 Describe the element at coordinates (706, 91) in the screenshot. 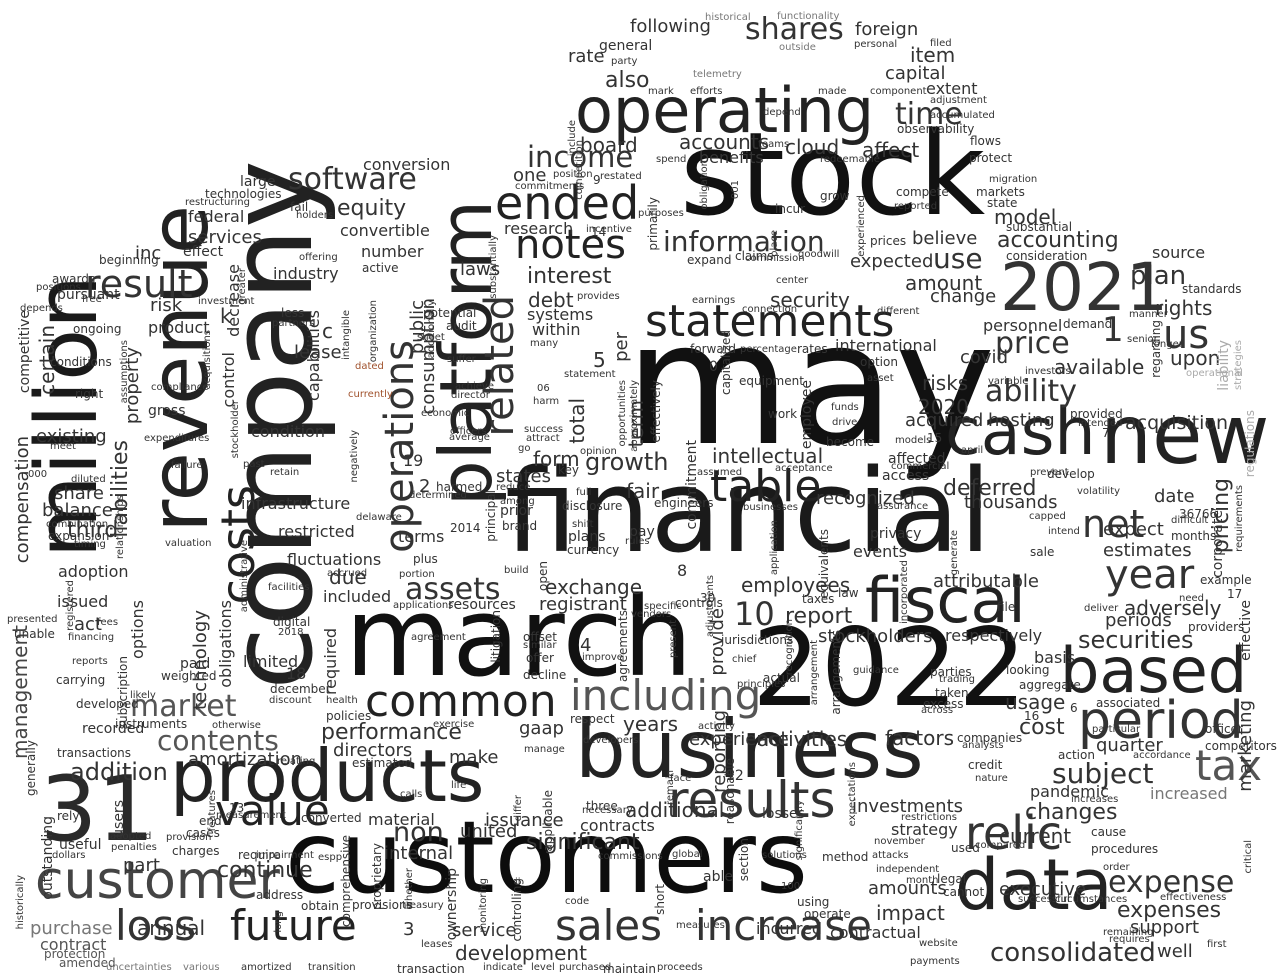

I see `word-efforts: efforts` at that location.